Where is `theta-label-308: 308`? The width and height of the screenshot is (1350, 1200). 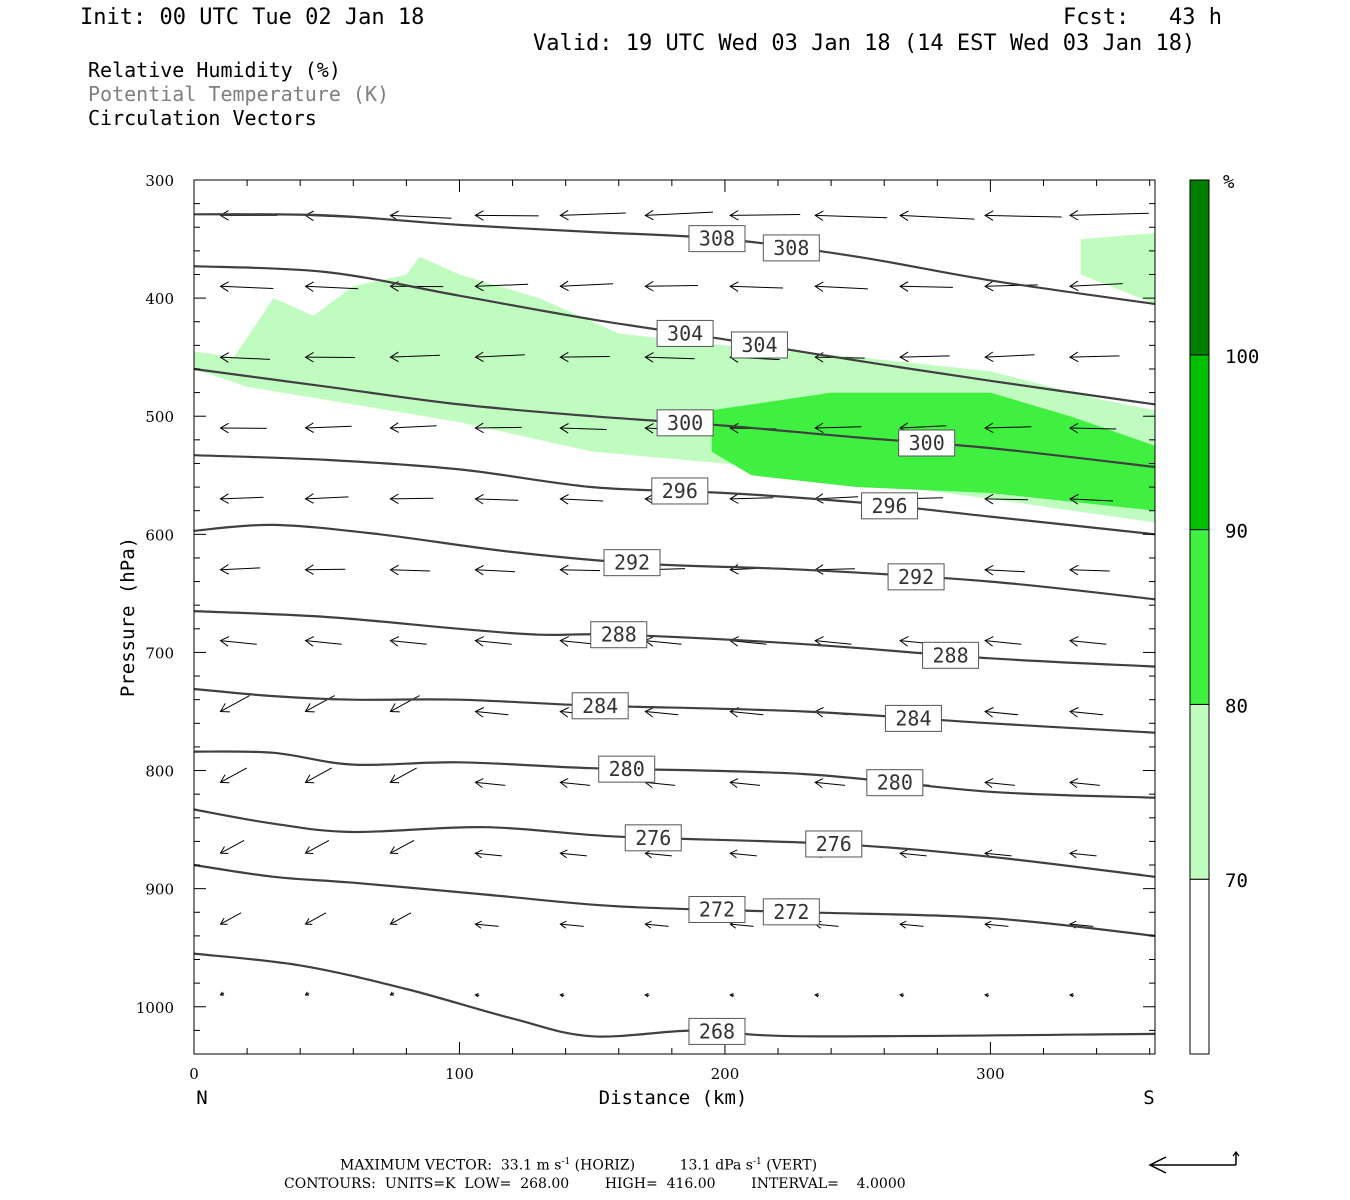
theta-label-308: 308 is located at coordinates (717, 239).